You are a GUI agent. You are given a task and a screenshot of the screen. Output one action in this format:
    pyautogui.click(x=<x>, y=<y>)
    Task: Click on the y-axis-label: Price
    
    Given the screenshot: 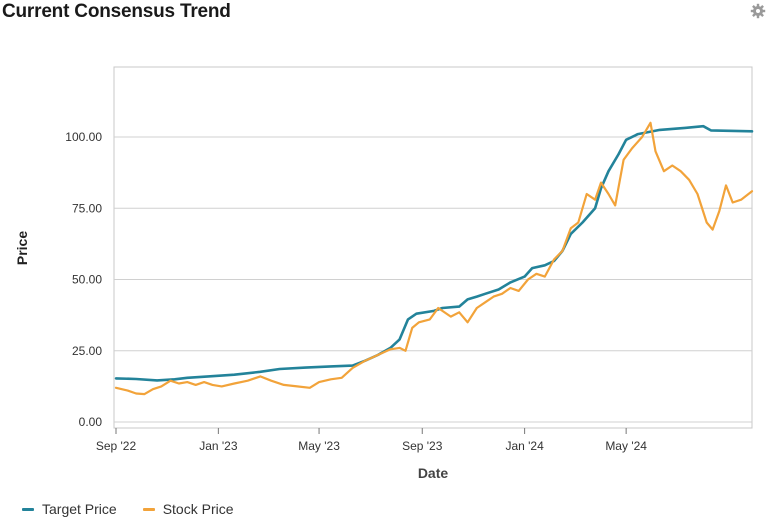 What is the action you would take?
    pyautogui.click(x=22, y=248)
    